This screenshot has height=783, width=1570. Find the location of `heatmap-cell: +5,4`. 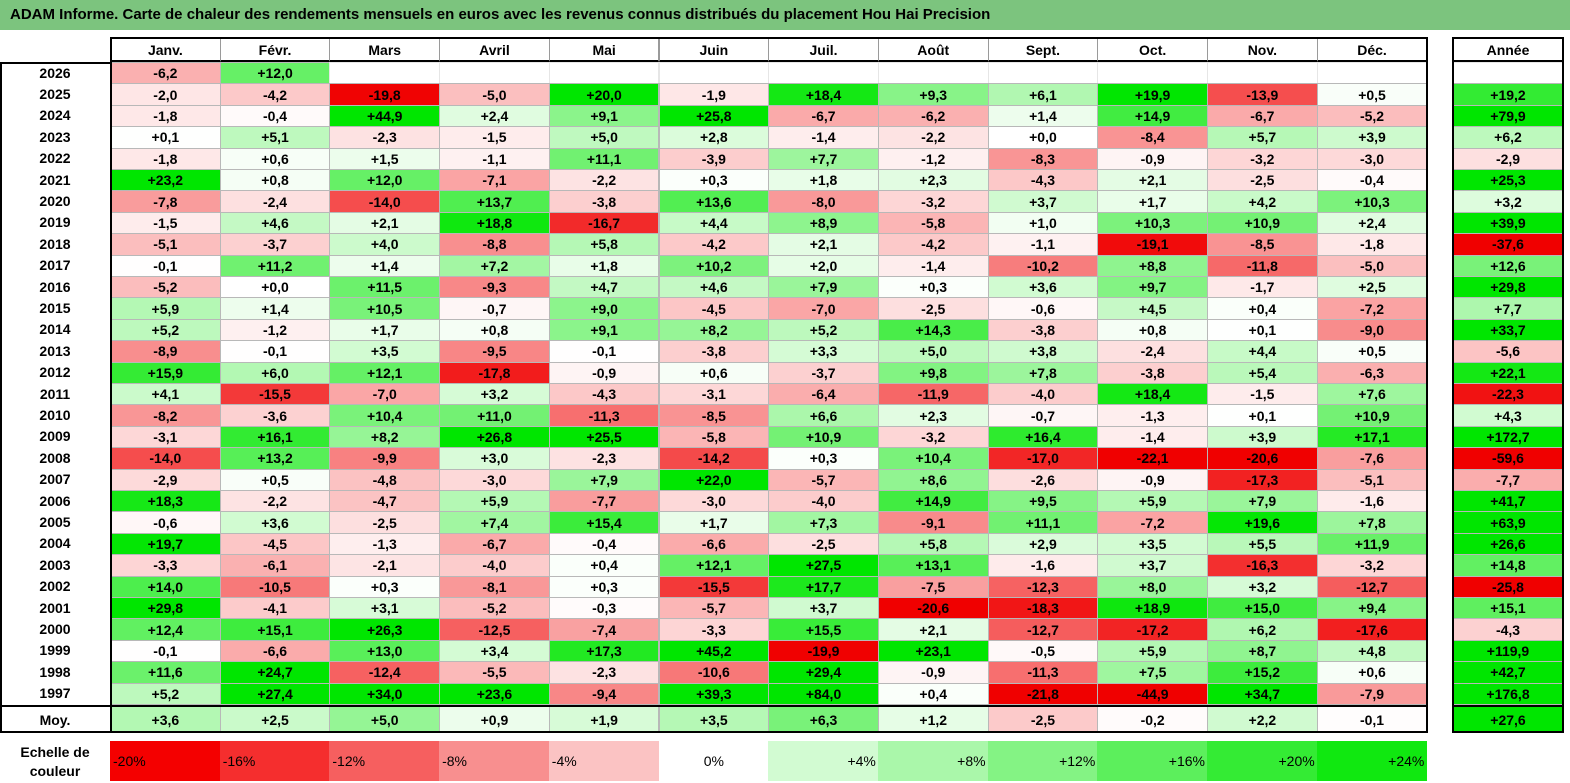

heatmap-cell: +5,4 is located at coordinates (1262, 372).